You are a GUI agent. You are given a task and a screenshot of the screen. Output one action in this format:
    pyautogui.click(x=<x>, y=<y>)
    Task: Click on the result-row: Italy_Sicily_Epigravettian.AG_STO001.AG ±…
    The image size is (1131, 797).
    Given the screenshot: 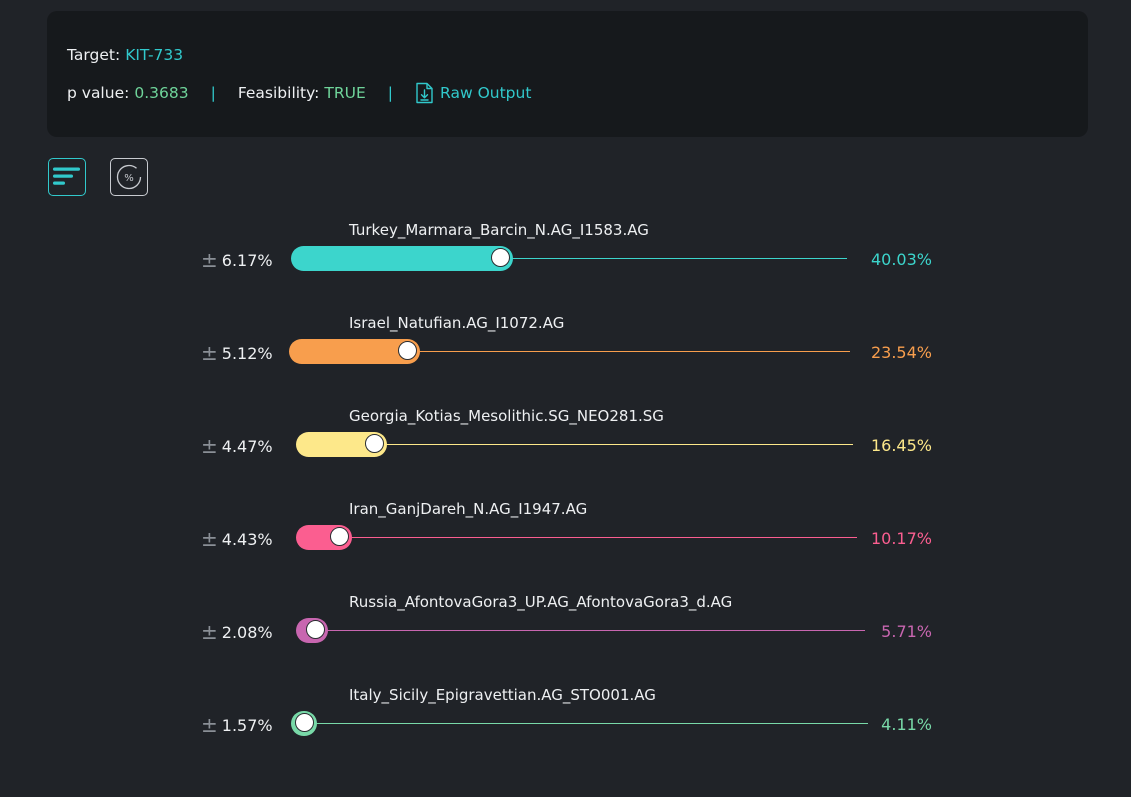 What is the action you would take?
    pyautogui.click(x=565, y=732)
    